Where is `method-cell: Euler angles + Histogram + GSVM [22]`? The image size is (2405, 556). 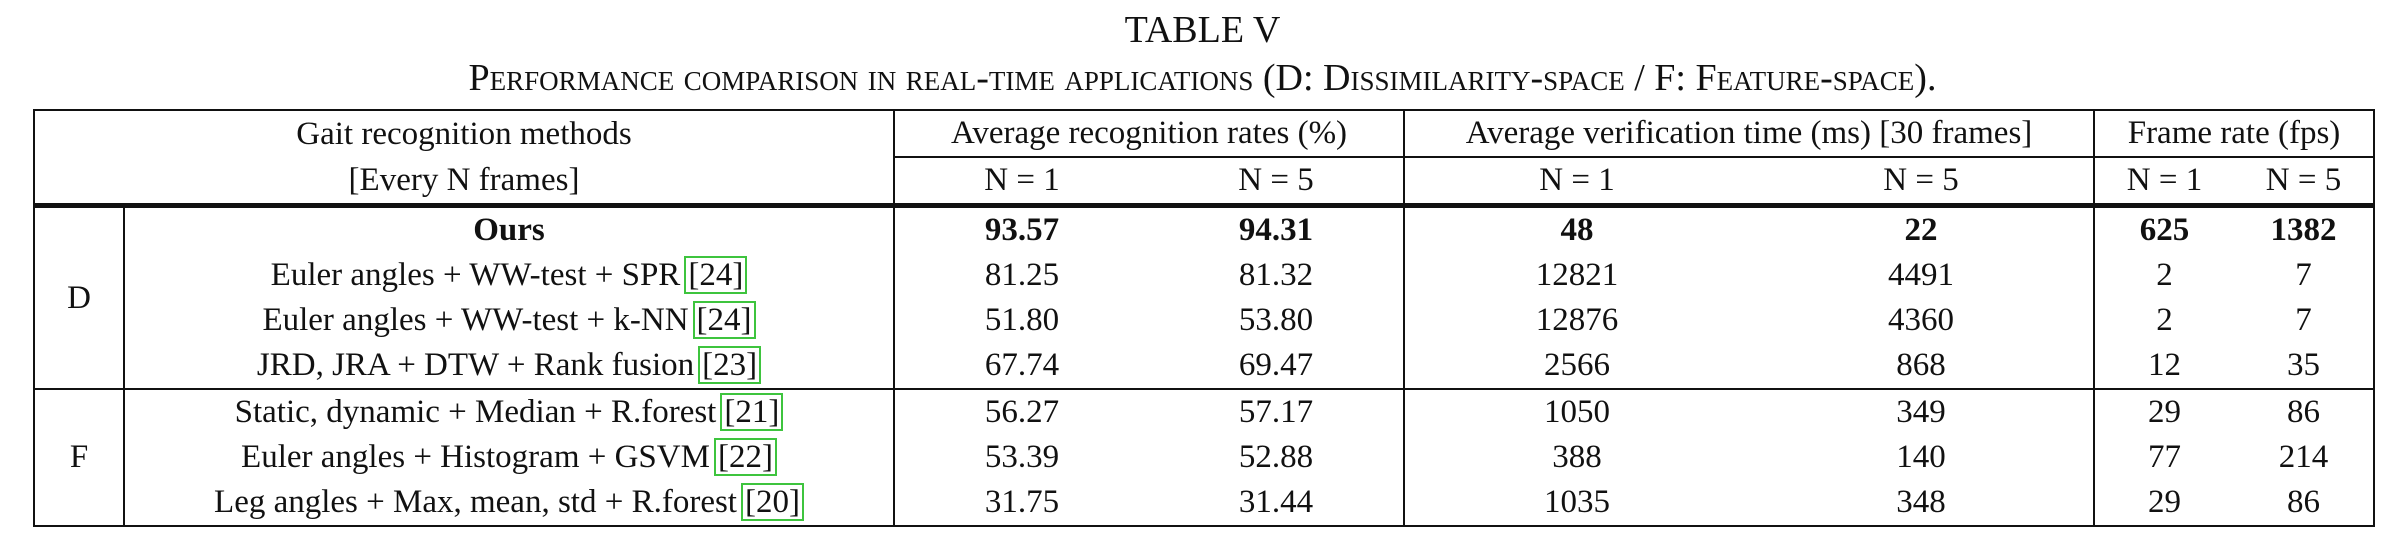 method-cell: Euler angles + Histogram + GSVM [22] is located at coordinates (508, 457).